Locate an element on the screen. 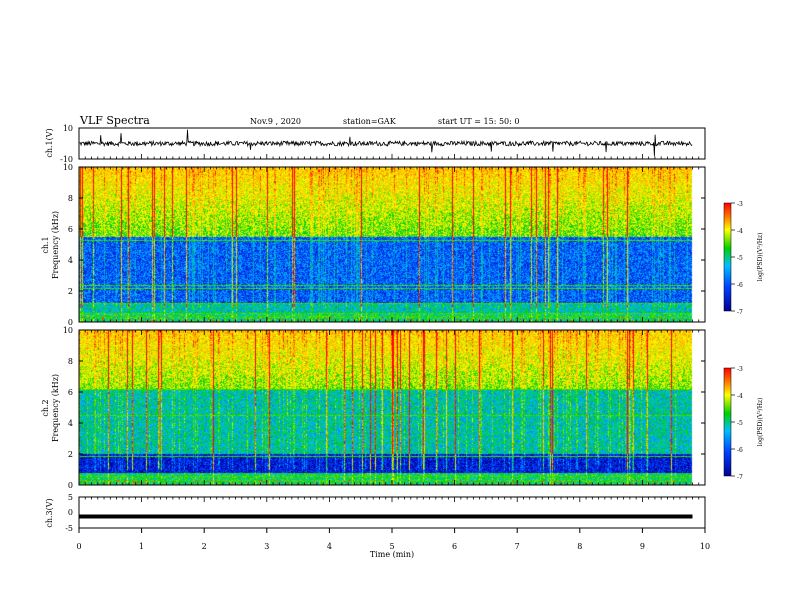  ch1-wave-tick-top: 10 is located at coordinates (68, 128).